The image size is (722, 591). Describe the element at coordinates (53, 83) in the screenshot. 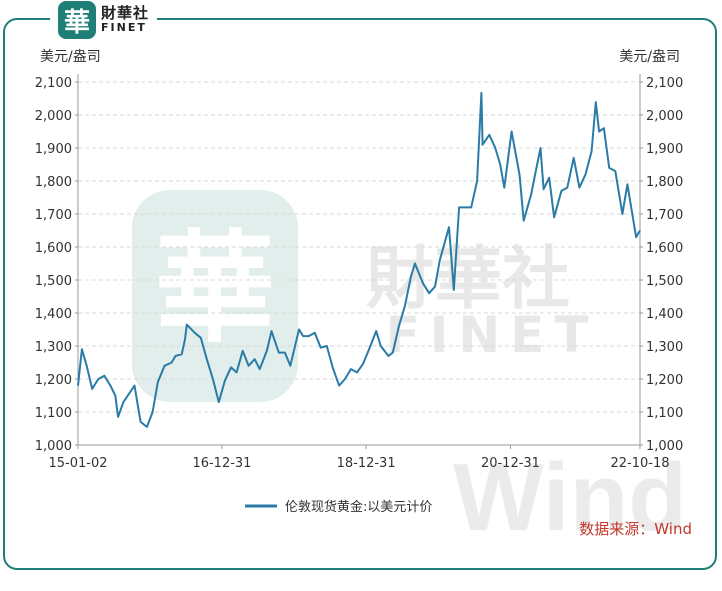

I see `y-tick-label-left: 2,100` at that location.